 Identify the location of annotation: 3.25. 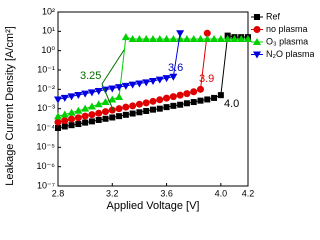
(90, 76).